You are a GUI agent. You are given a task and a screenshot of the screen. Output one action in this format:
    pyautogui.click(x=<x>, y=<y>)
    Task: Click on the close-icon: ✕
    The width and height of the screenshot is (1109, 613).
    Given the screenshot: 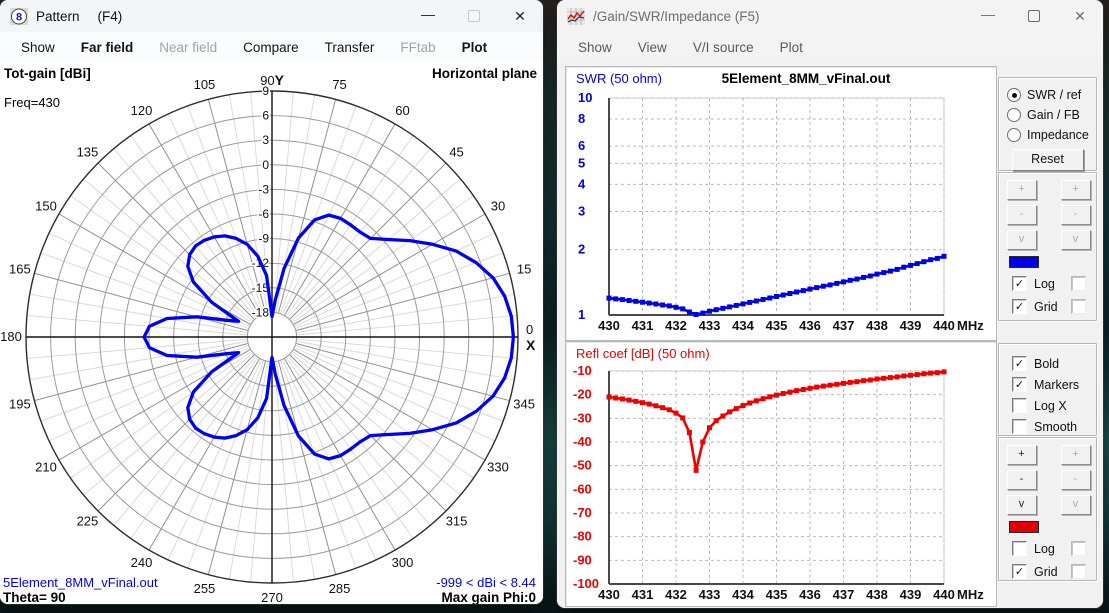 What is the action you would take?
    pyautogui.click(x=520, y=15)
    